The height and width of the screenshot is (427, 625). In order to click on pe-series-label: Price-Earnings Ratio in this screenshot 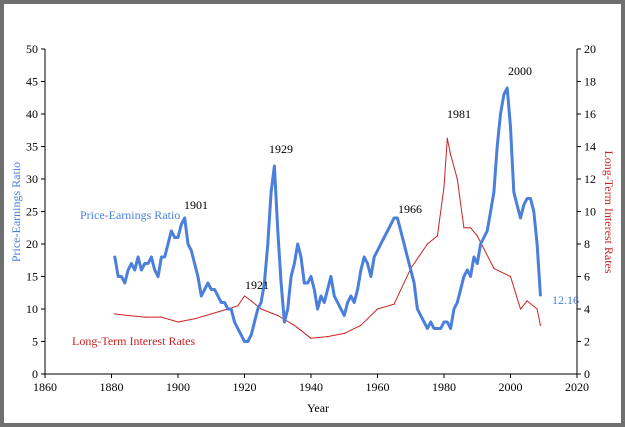, I will do `click(130, 215)`.